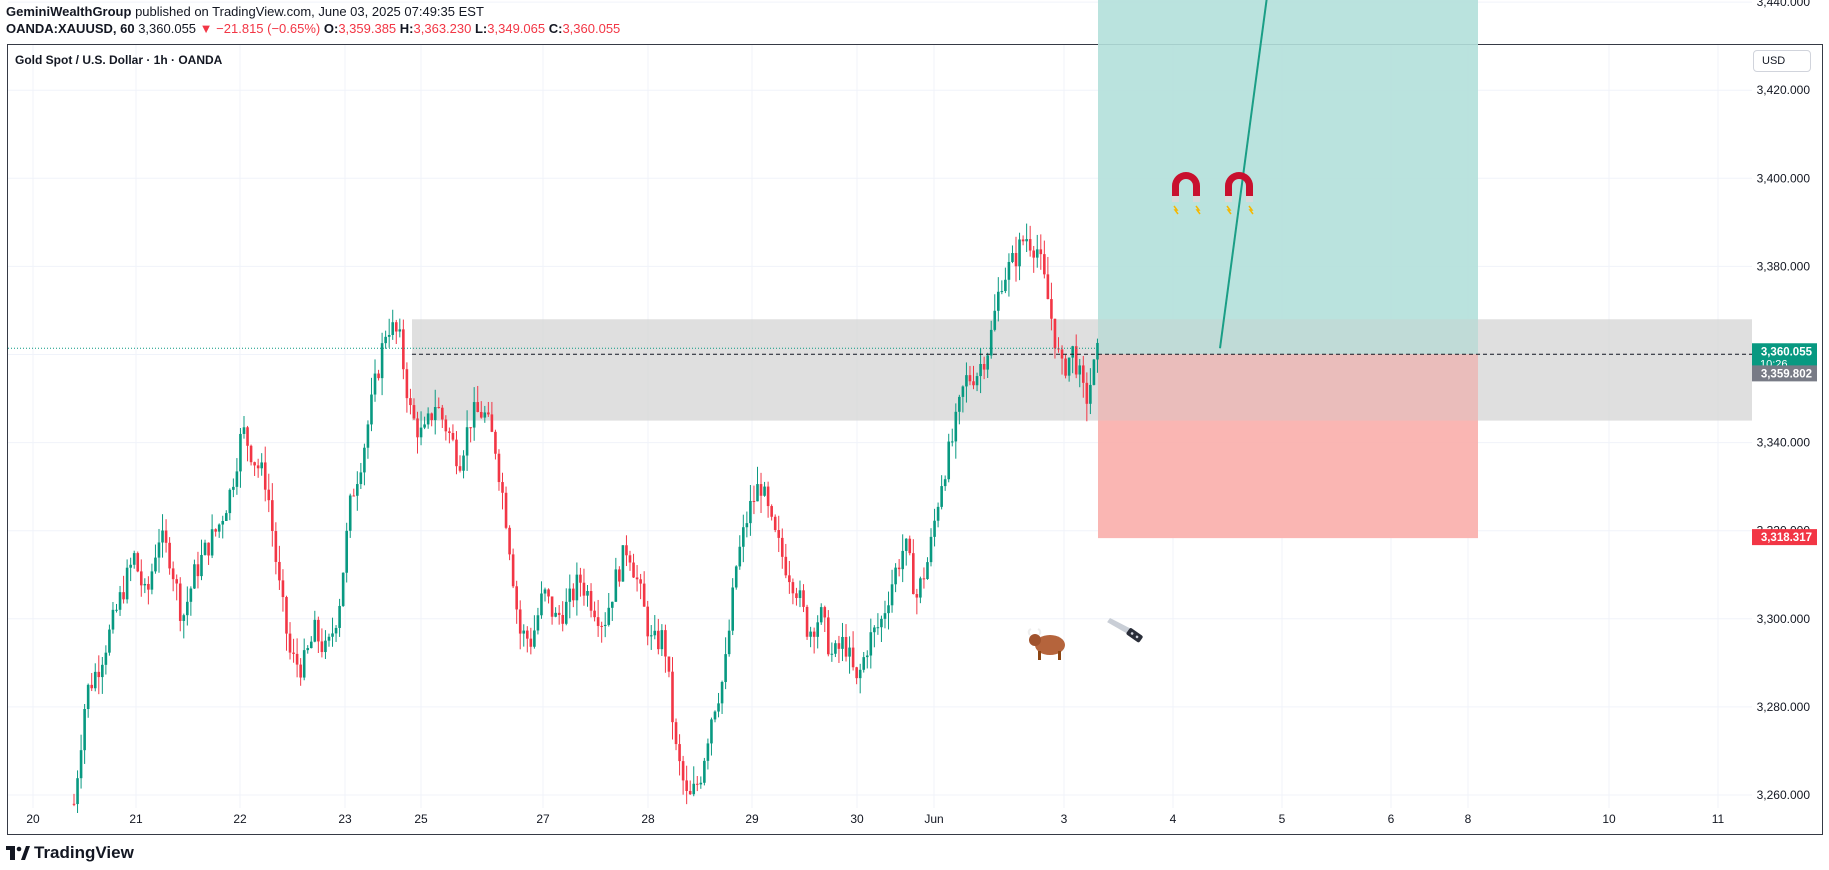 Image resolution: width=1829 pixels, height=870 pixels. I want to click on knife-rivet, so click(1137, 637).